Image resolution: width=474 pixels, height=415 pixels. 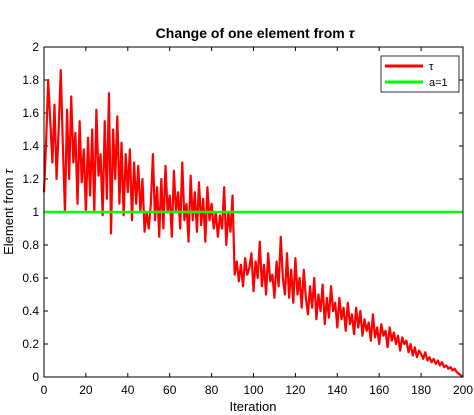 What do you see at coordinates (30, 146) in the screenshot?
I see `y-tick-label: 1.4` at bounding box center [30, 146].